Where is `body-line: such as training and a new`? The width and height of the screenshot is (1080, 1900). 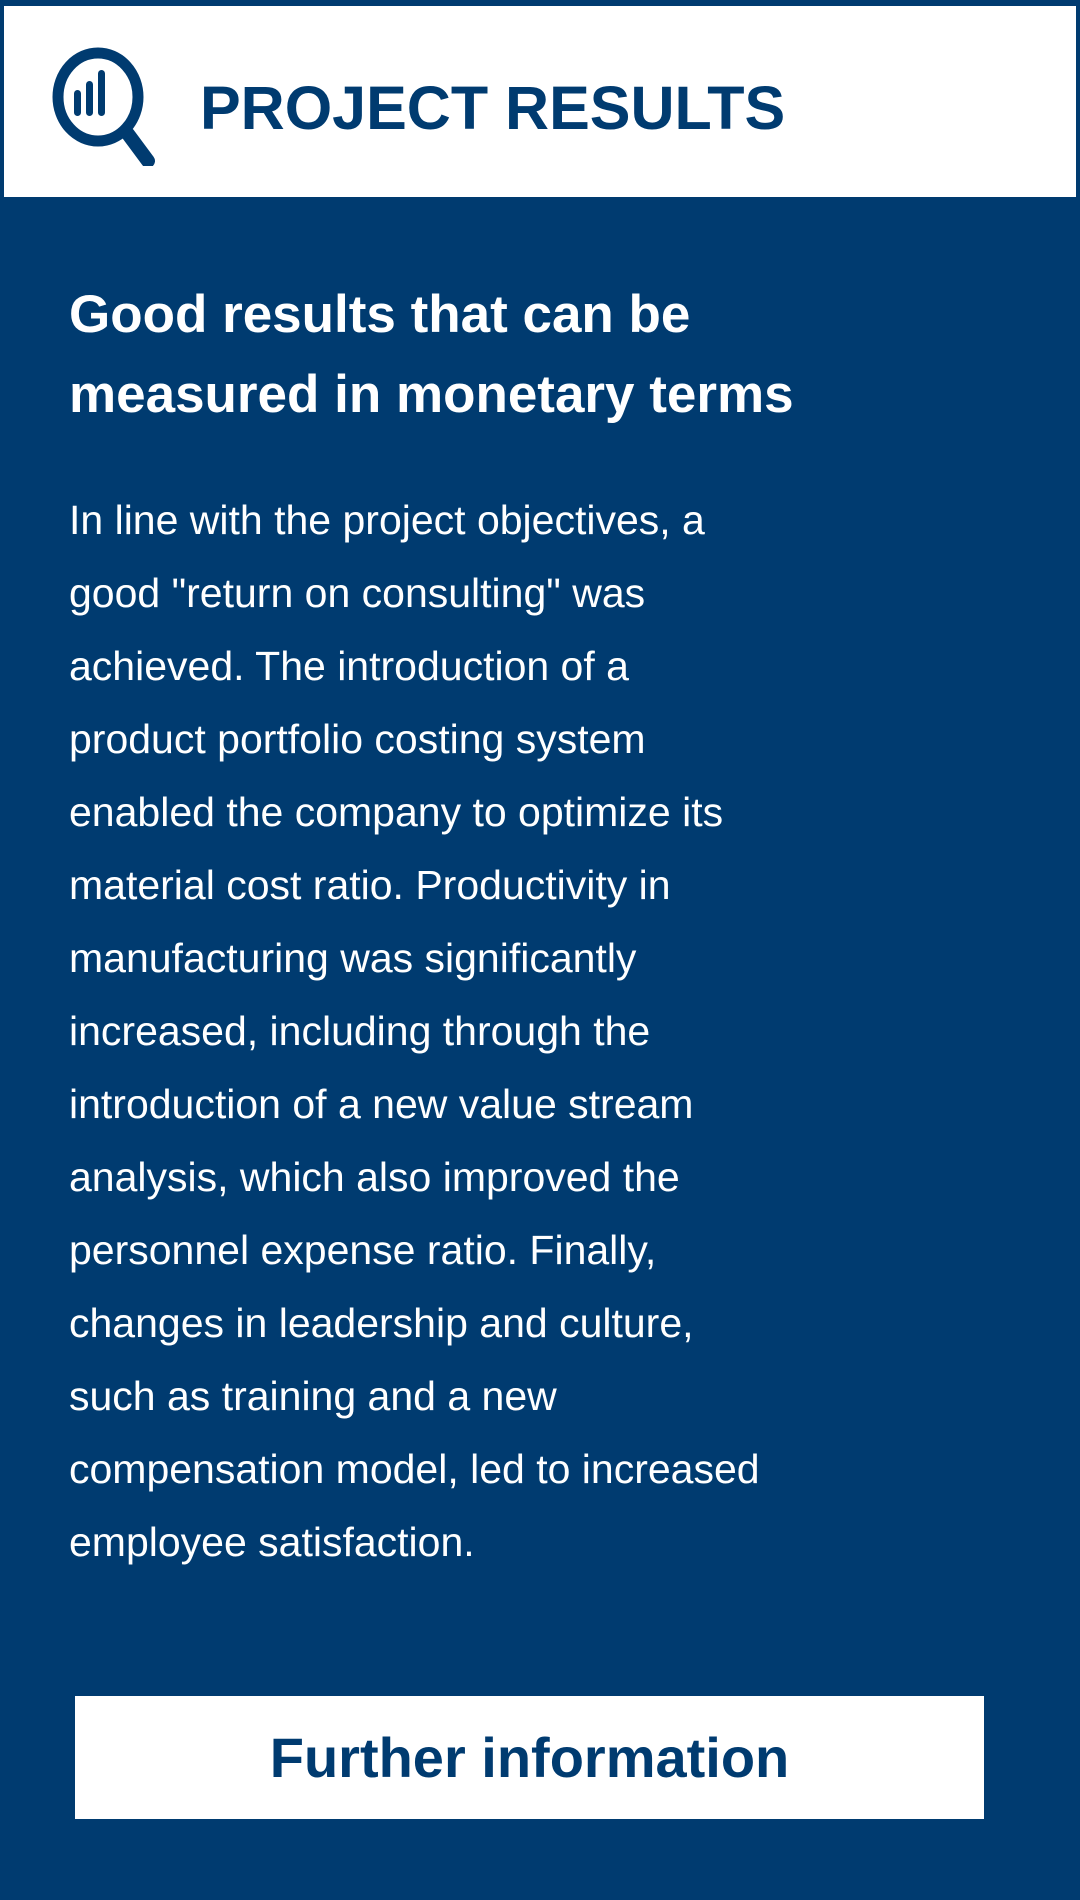 body-line: such as training and a new is located at coordinates (313, 1396).